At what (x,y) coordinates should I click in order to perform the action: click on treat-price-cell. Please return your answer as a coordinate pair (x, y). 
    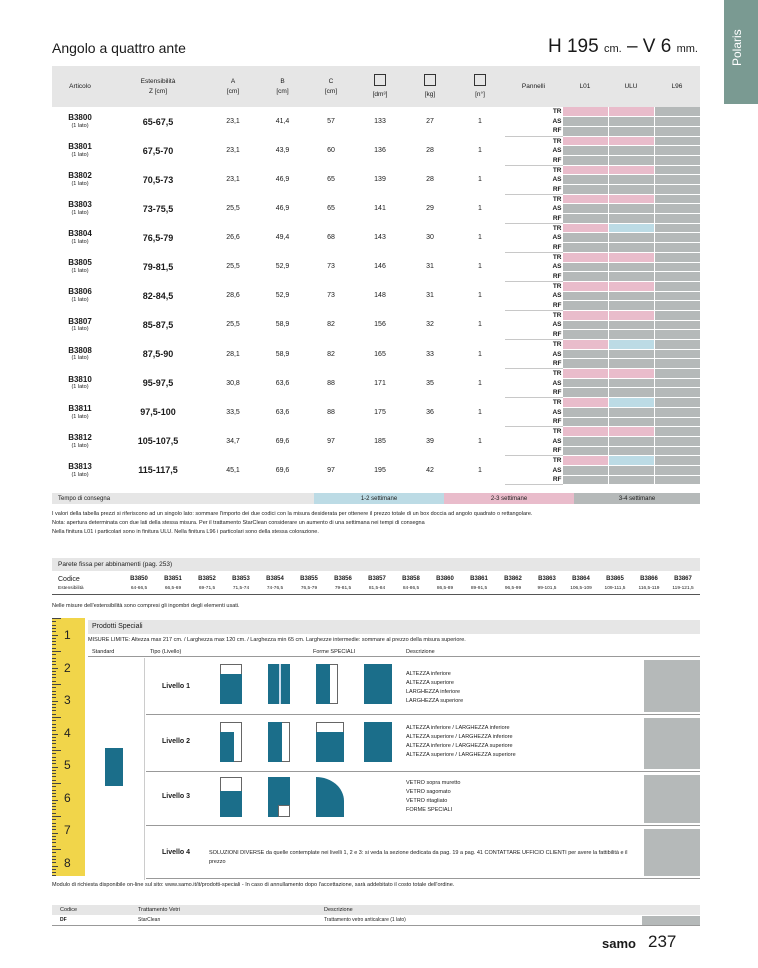
    Looking at the image, I should click on (671, 920).